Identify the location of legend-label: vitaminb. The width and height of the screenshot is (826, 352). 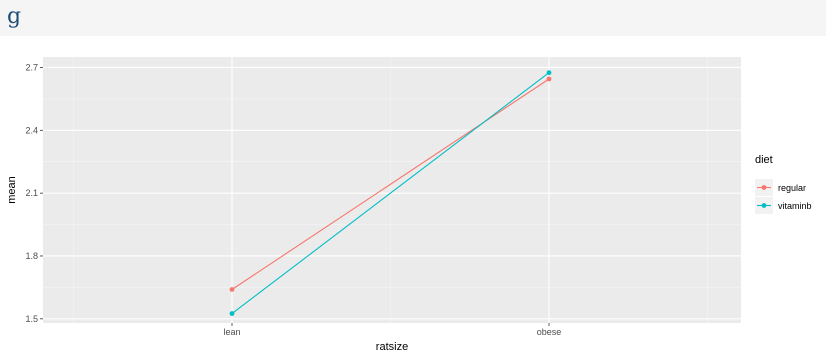
(795, 206).